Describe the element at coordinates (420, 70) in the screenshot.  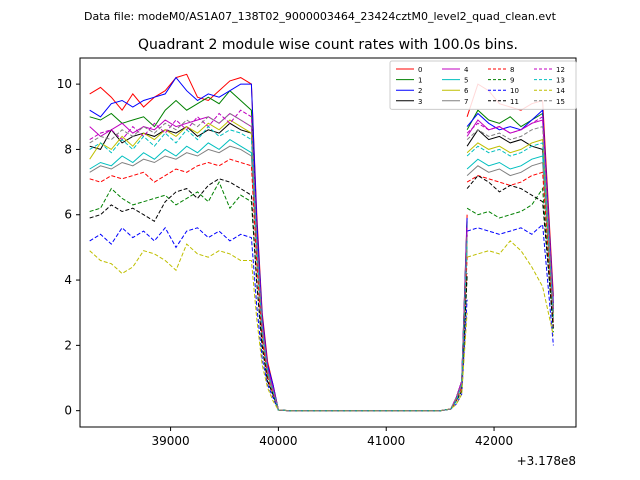
I see `legend-label-0: 0` at that location.